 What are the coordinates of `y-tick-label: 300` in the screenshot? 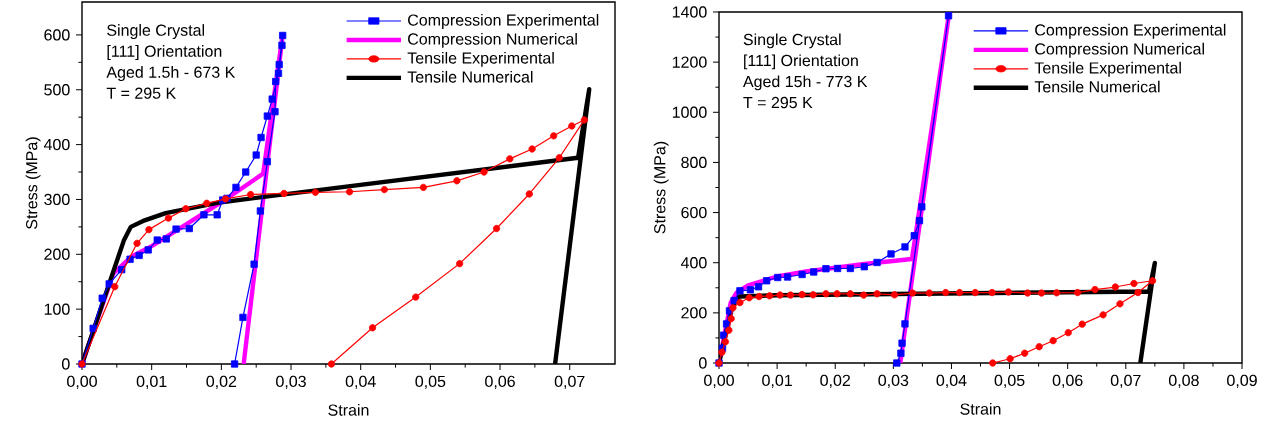 It's located at (57, 199).